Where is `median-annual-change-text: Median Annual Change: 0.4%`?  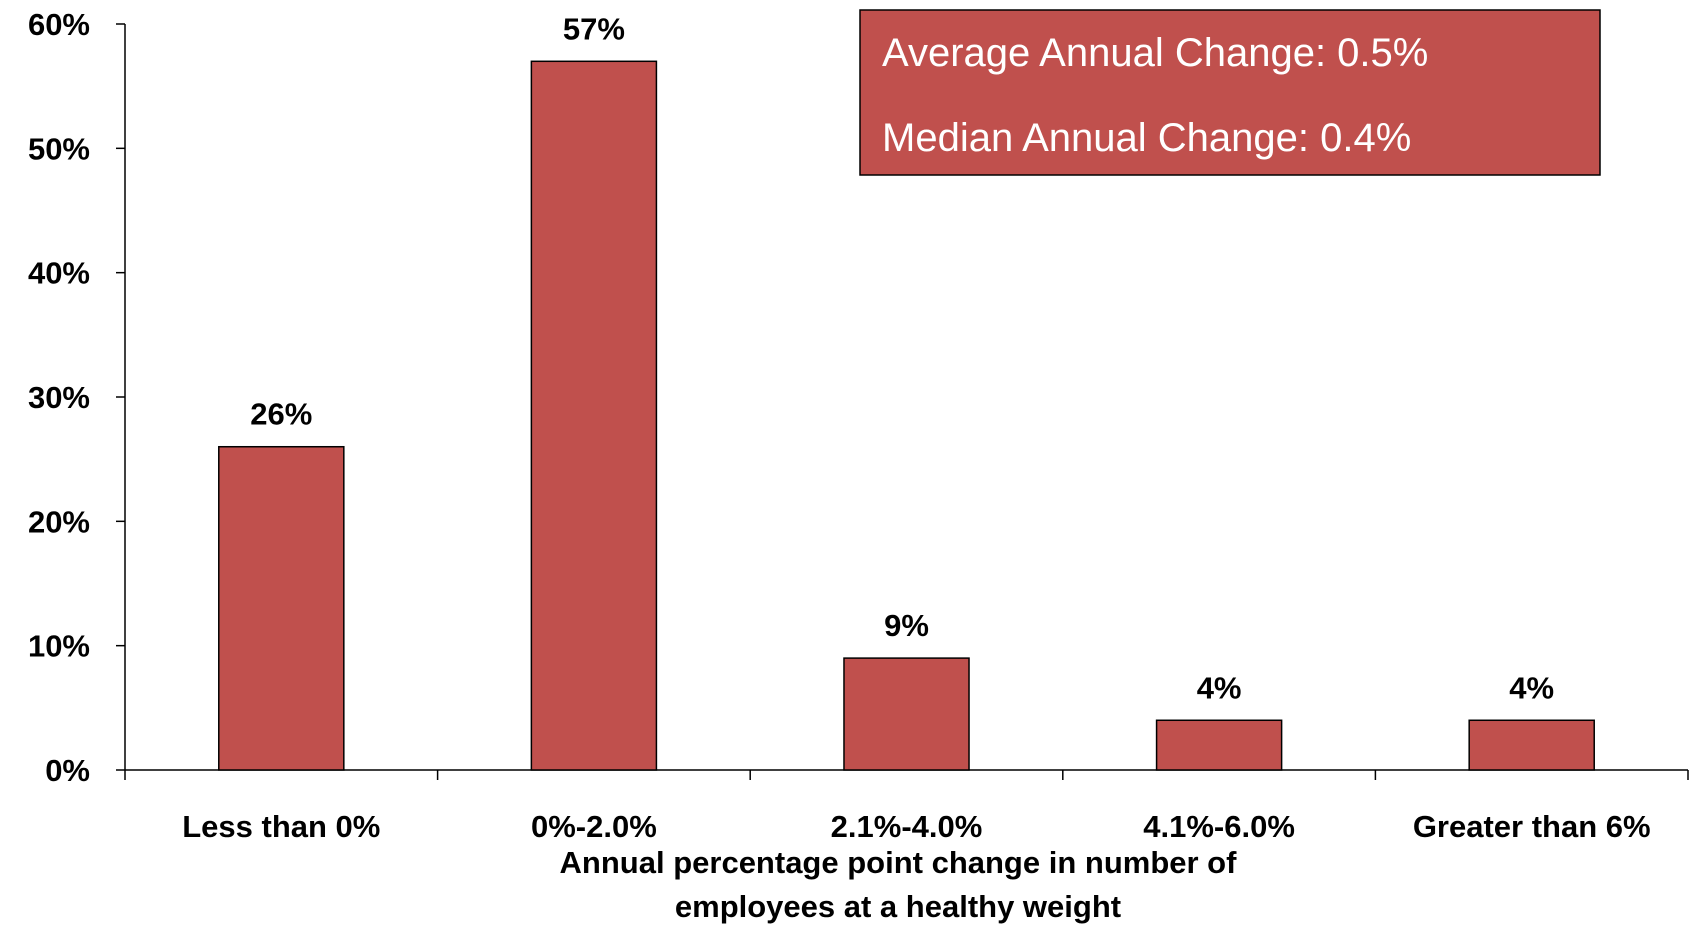
median-annual-change-text: Median Annual Change: 0.4% is located at coordinates (1146, 138).